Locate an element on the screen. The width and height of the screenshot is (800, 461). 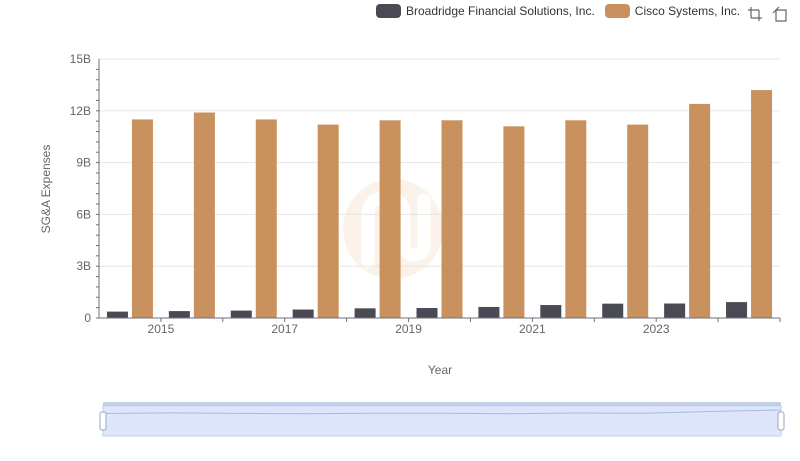
y-tick-label: 6B is located at coordinates (83, 214).